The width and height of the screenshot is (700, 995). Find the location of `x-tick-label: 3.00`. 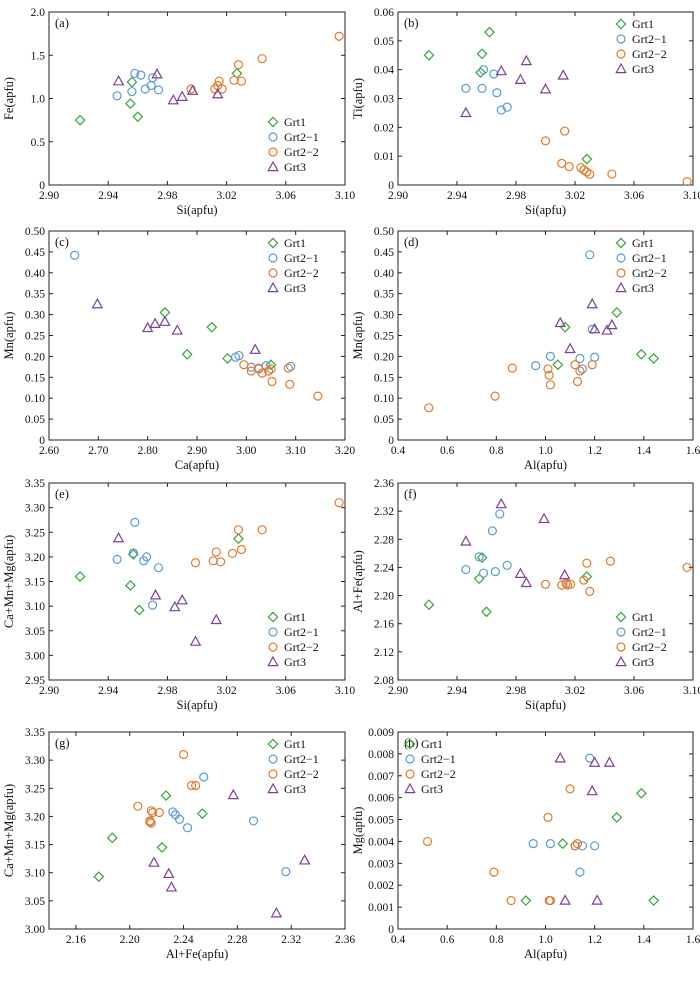

x-tick-label: 3.00 is located at coordinates (246, 451).